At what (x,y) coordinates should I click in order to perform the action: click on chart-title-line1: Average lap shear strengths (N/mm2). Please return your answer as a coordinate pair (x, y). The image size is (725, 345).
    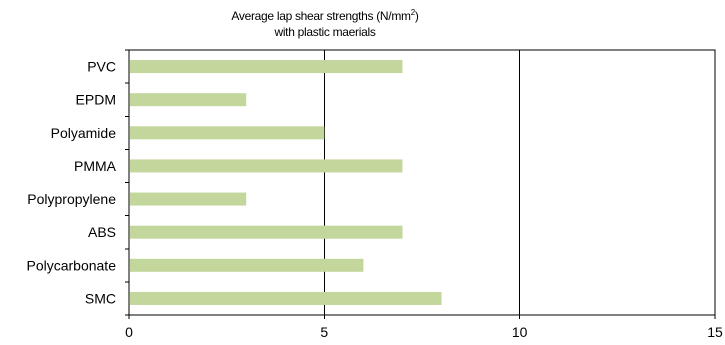
    Looking at the image, I should click on (325, 16).